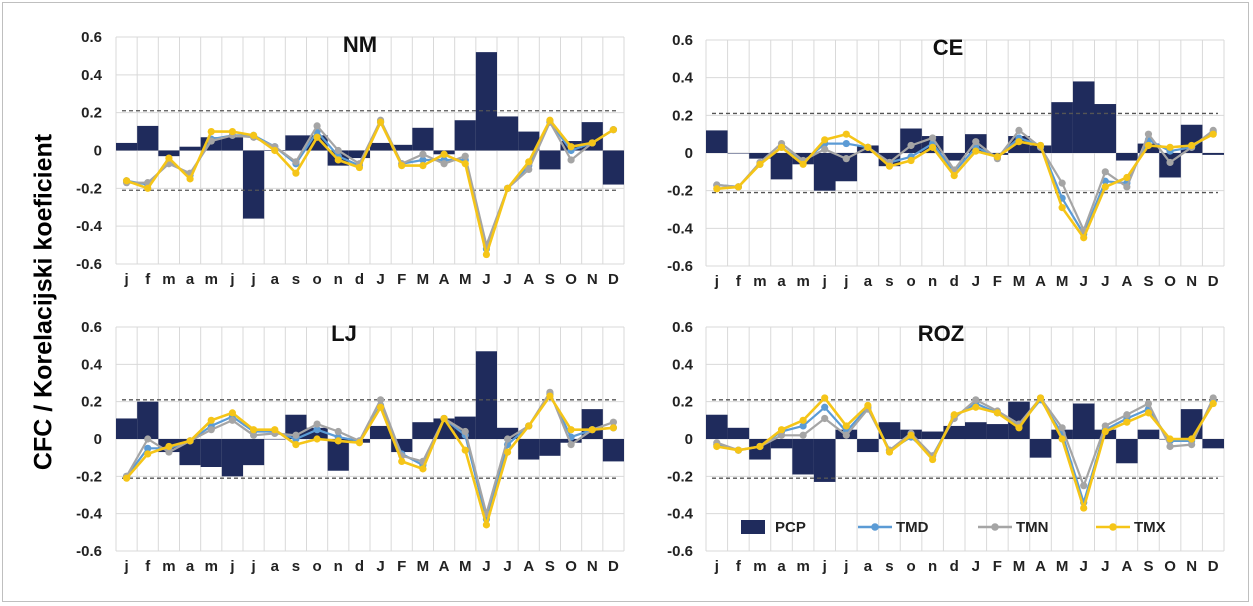  Describe the element at coordinates (948, 47) in the screenshot. I see `chart-title: CE` at that location.